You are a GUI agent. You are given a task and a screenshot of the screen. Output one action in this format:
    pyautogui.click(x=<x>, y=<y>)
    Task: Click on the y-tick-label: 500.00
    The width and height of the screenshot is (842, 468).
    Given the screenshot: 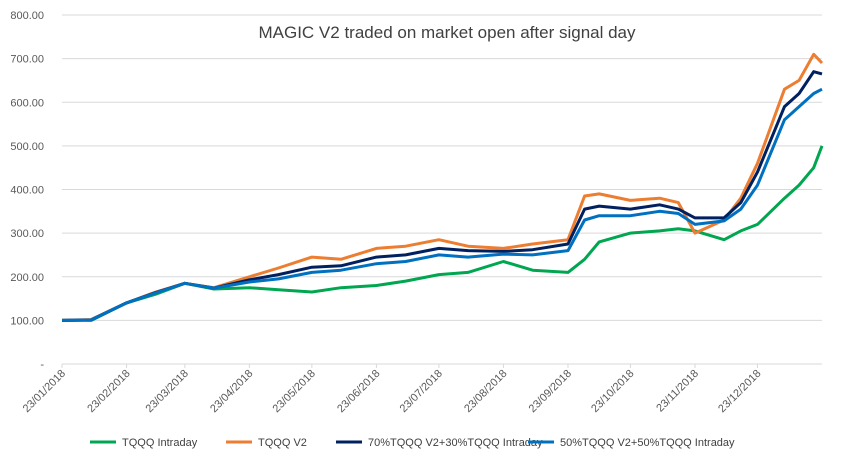 What is the action you would take?
    pyautogui.click(x=27, y=147)
    